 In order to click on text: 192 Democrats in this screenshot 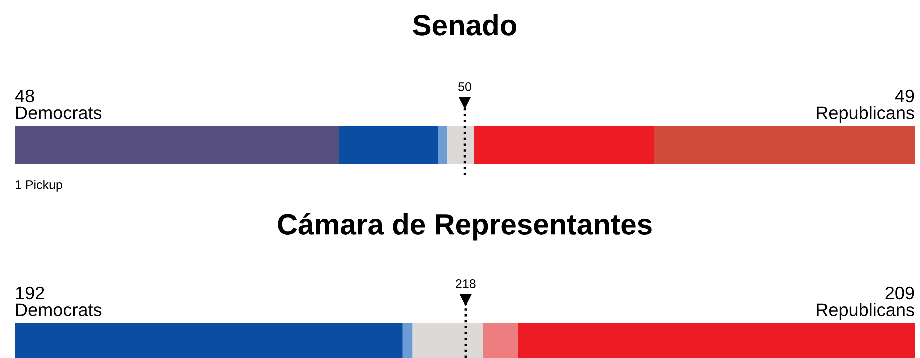, I will do `click(59, 301)`.